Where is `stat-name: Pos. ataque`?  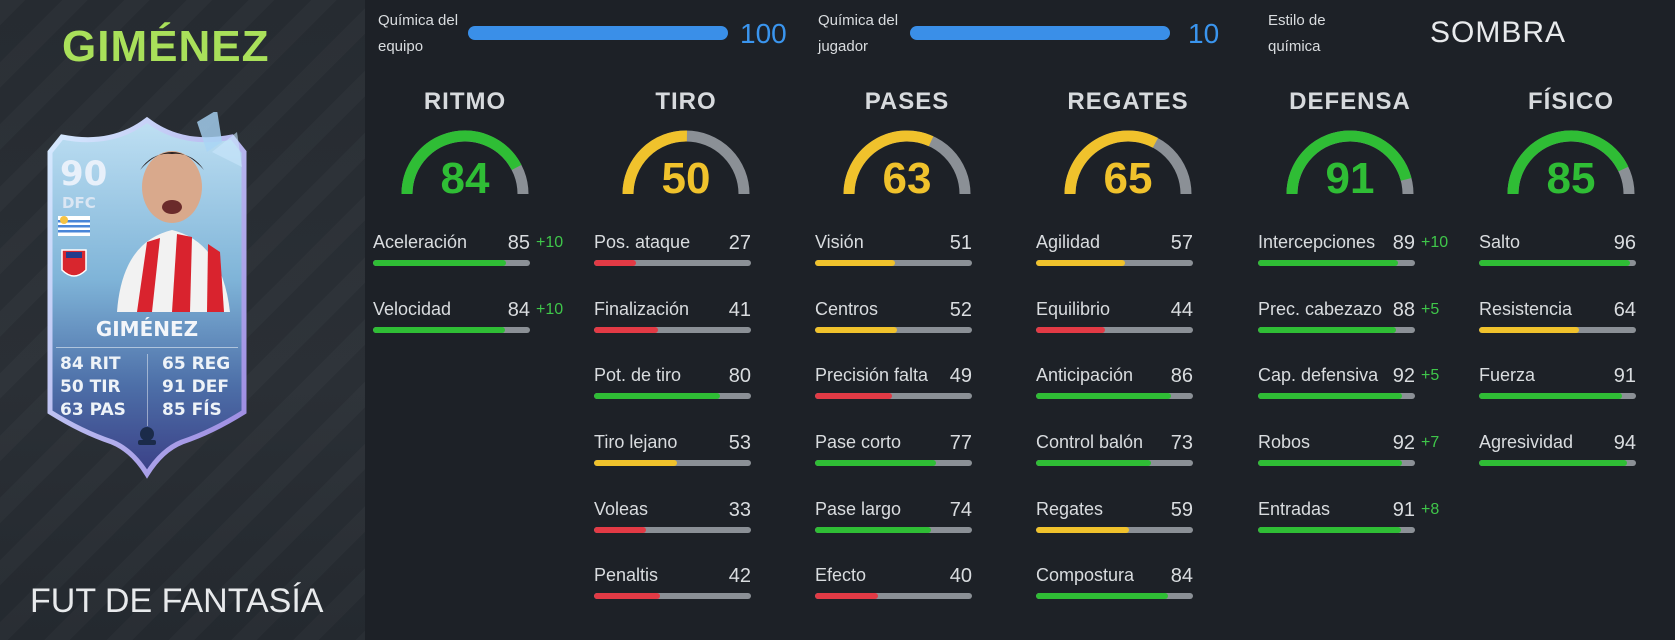
stat-name: Pos. ataque is located at coordinates (642, 242).